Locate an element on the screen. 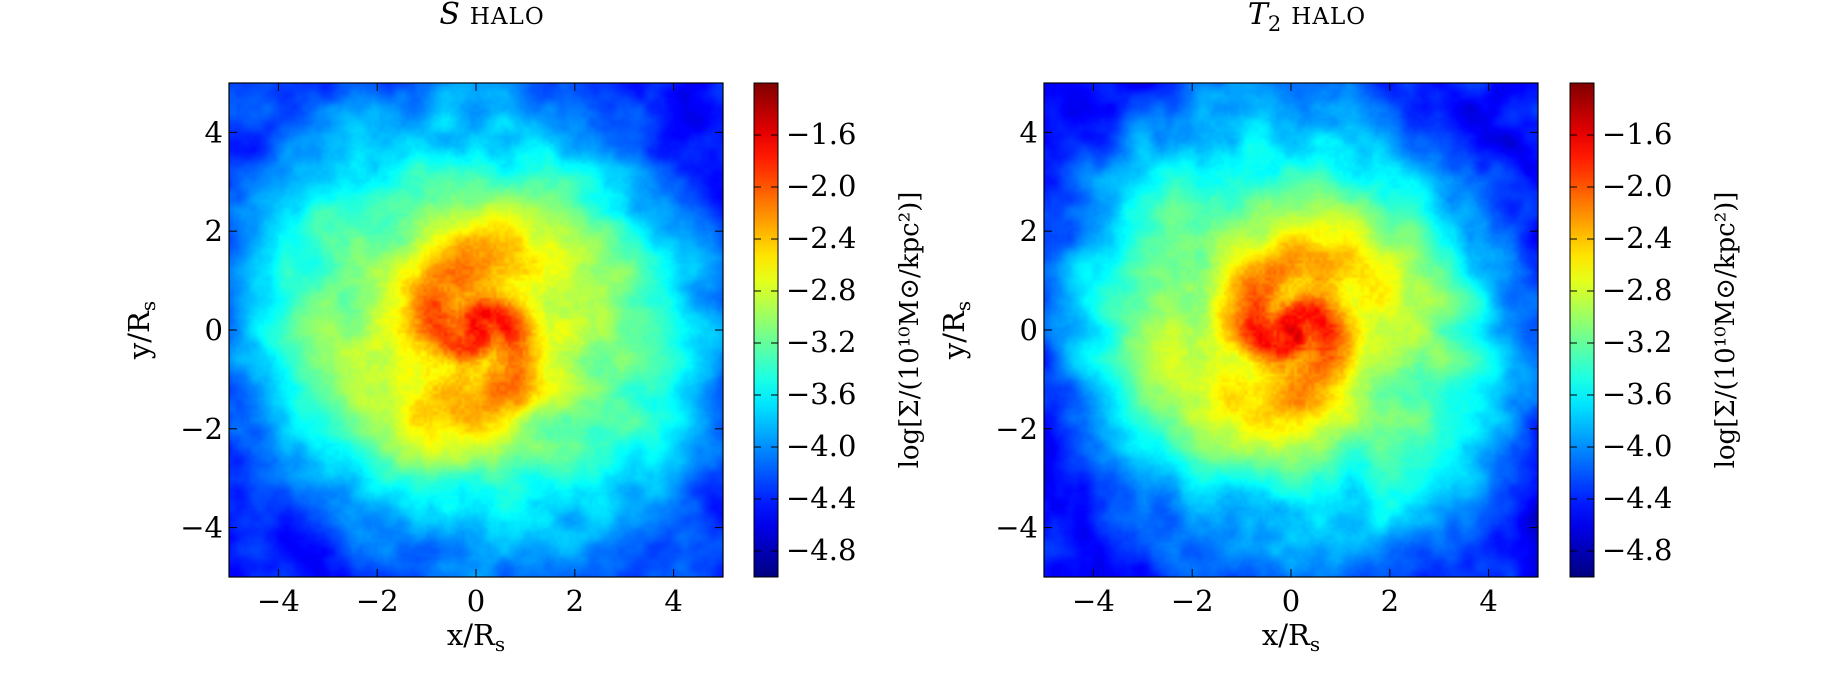  panel-title: S HALO is located at coordinates (491, 16).